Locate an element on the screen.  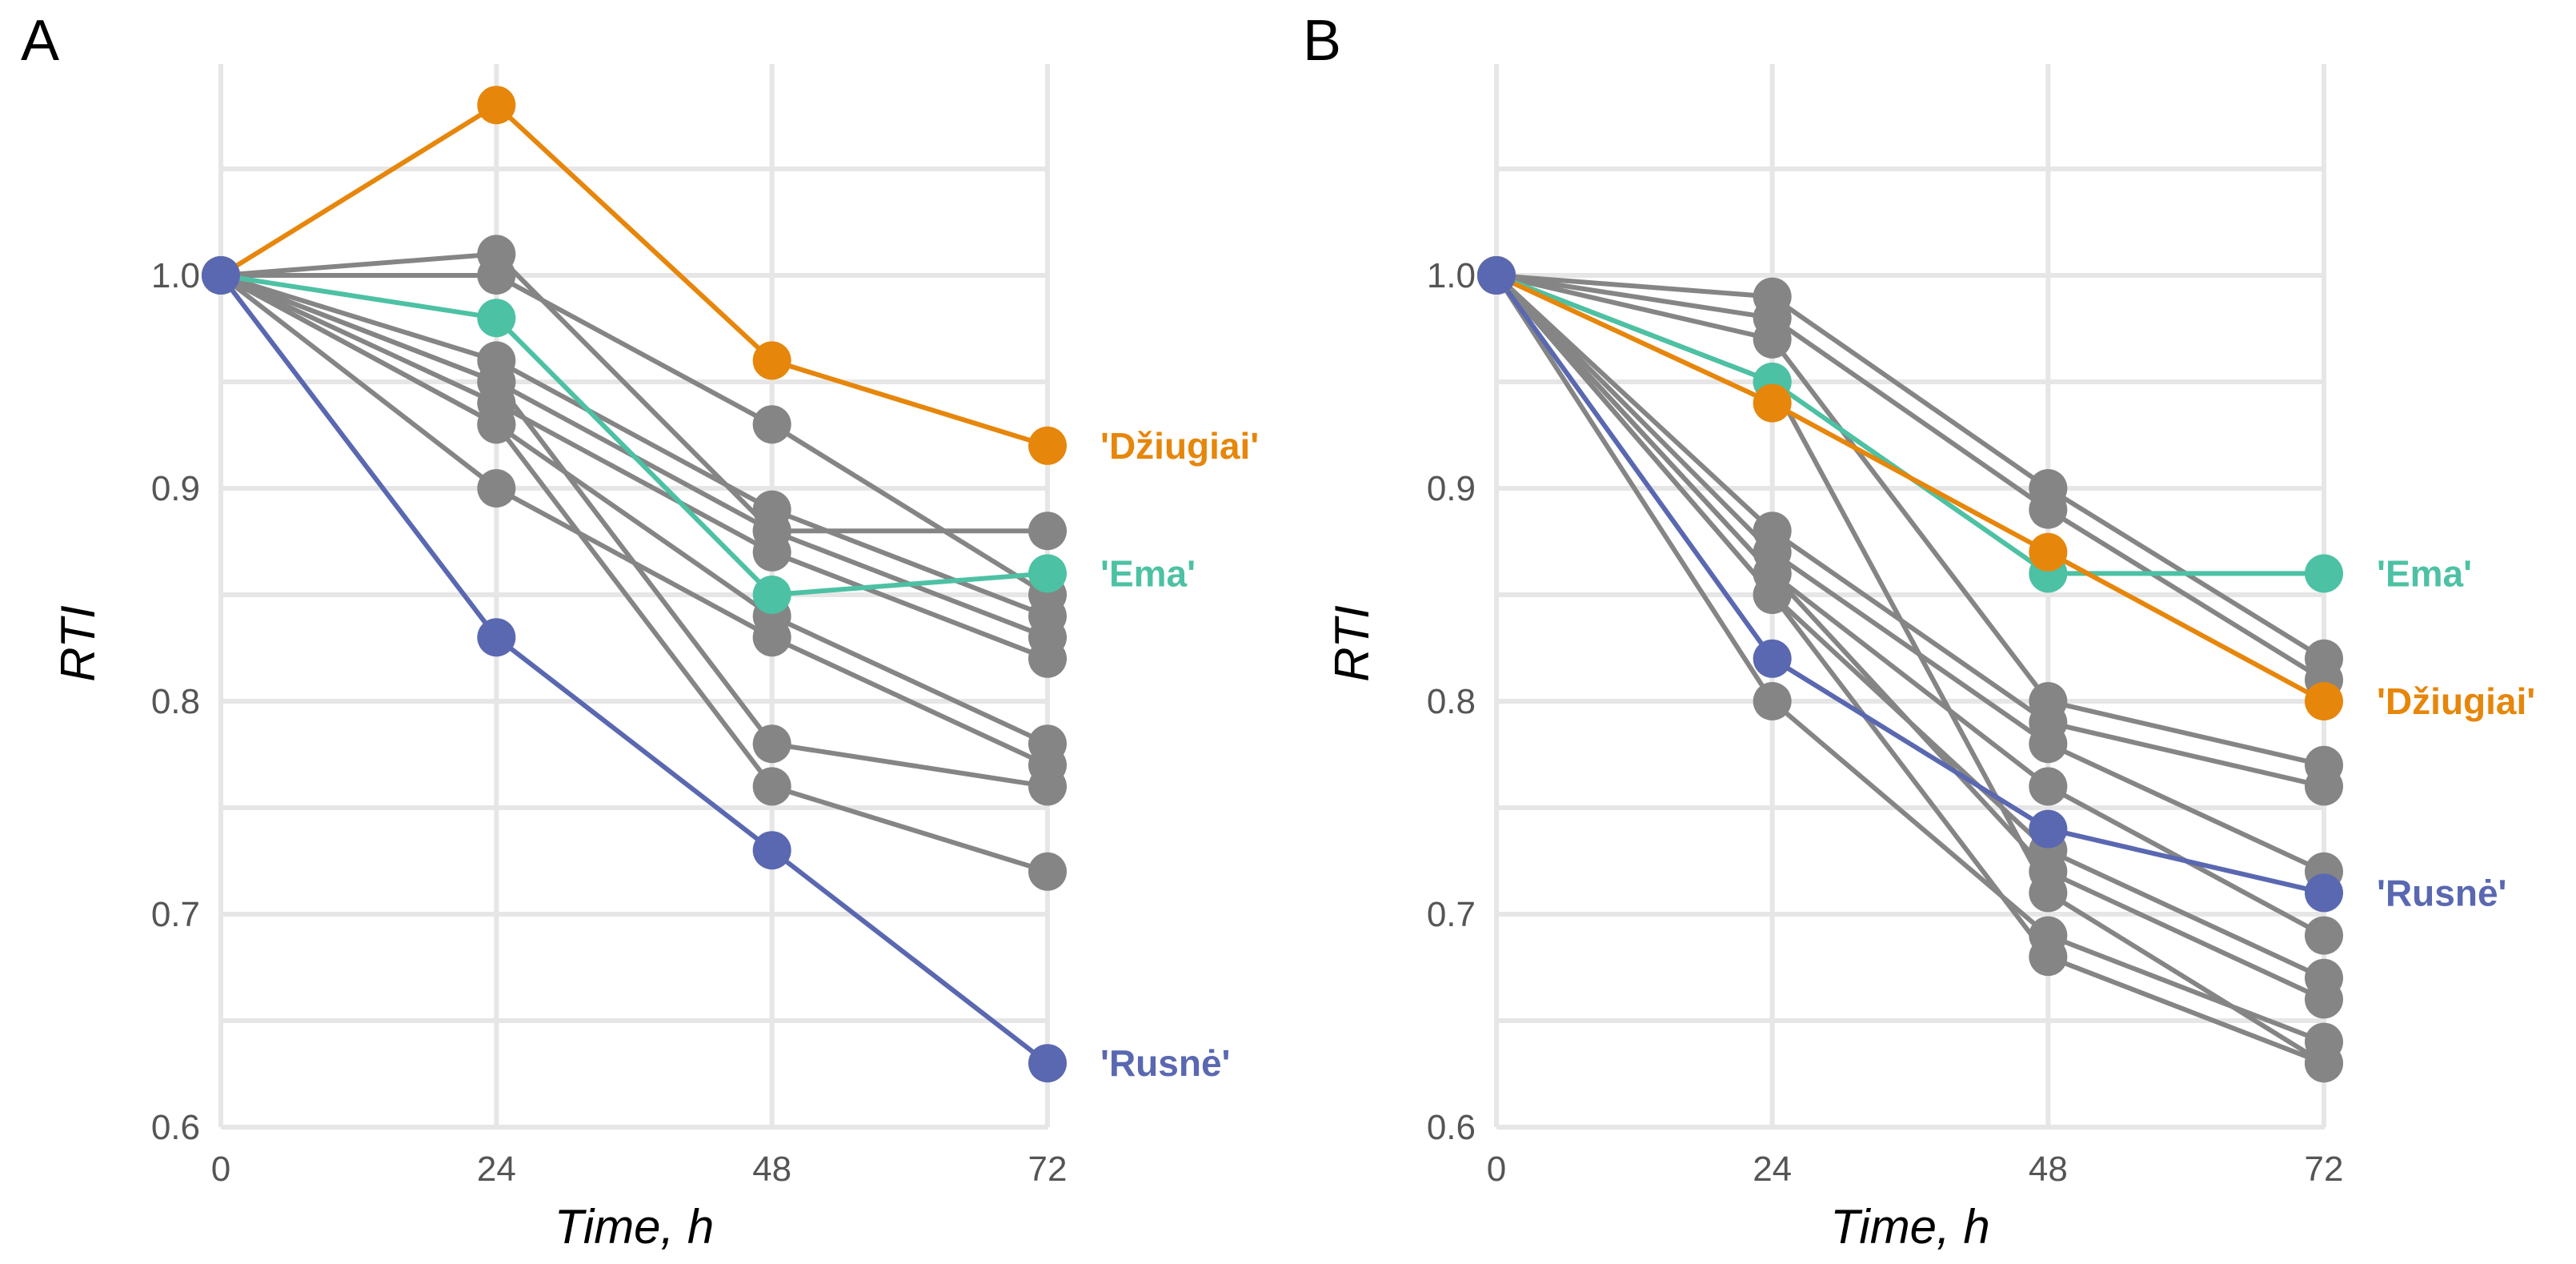
panel-letter: B is located at coordinates (1322, 41).